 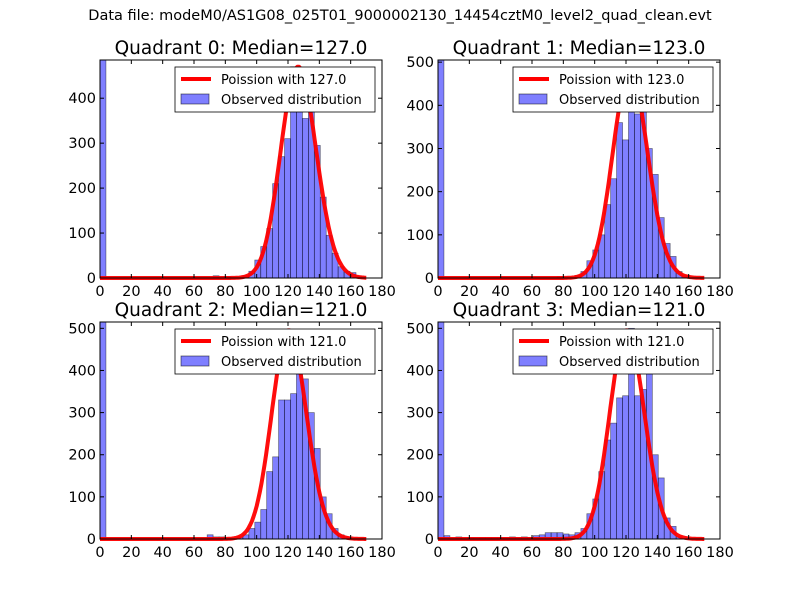 What do you see at coordinates (275, 89) in the screenshot?
I see `legend: Poission with 127.0 Observed distribution` at bounding box center [275, 89].